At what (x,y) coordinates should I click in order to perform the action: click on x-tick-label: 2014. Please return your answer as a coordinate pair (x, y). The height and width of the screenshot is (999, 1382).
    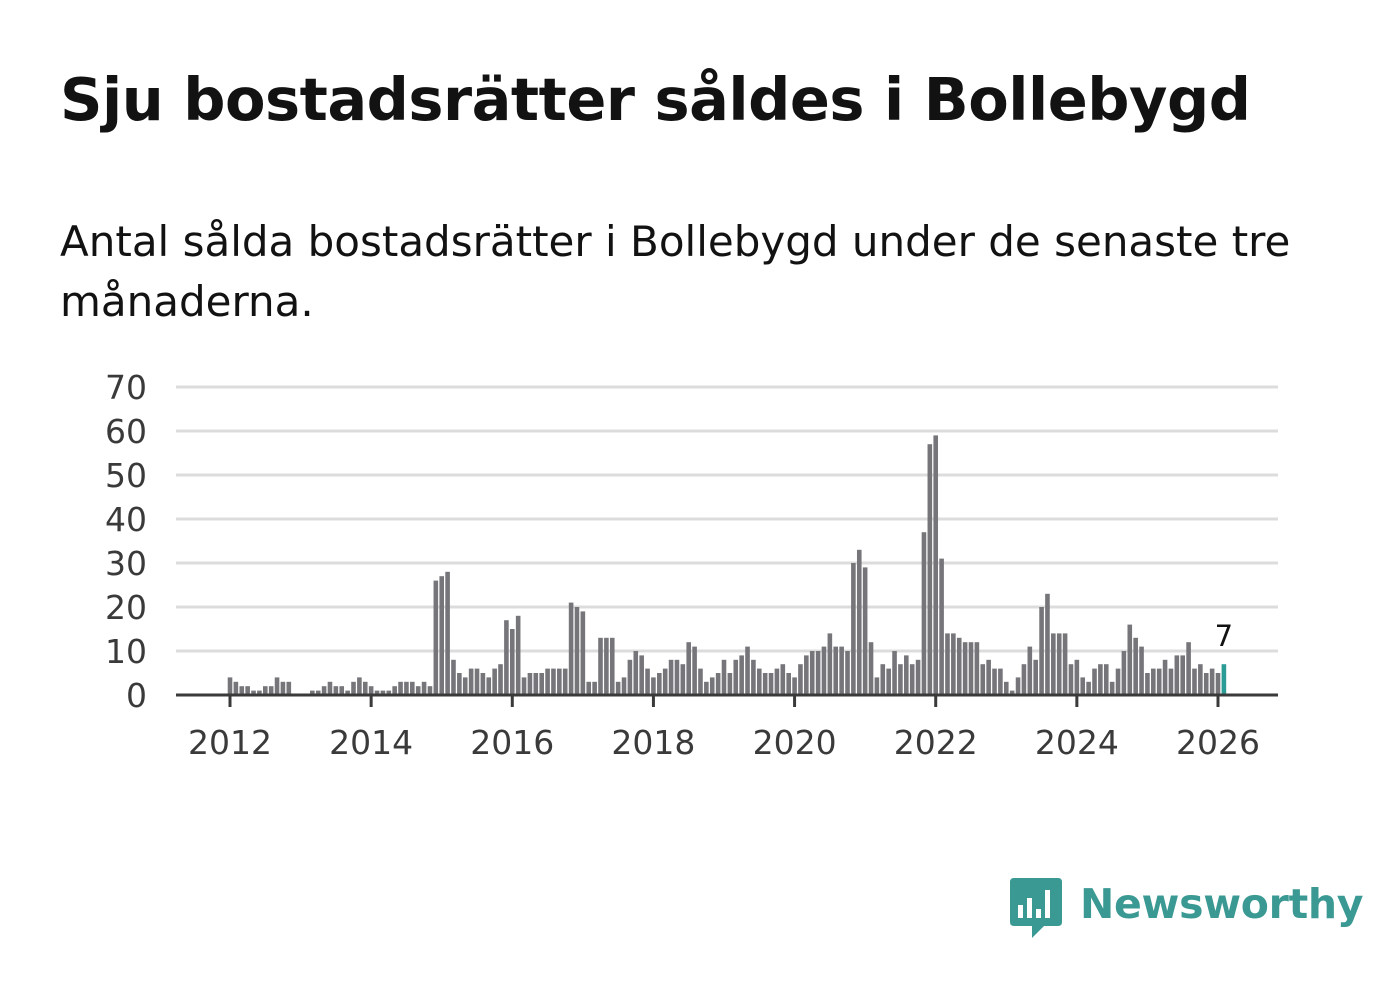
    Looking at the image, I should click on (371, 742).